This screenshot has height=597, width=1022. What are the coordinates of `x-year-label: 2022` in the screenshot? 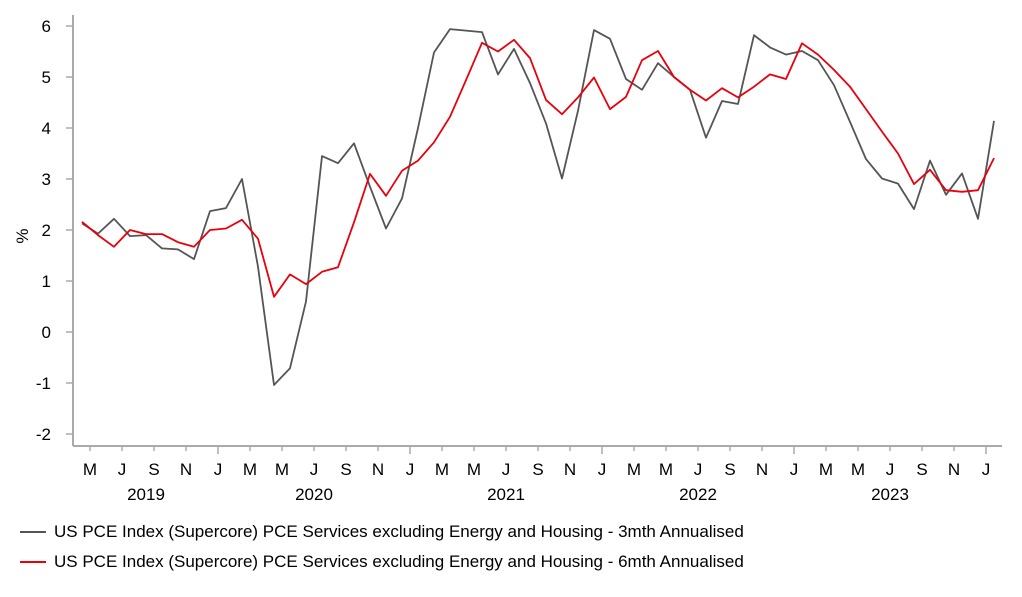 It's located at (698, 494).